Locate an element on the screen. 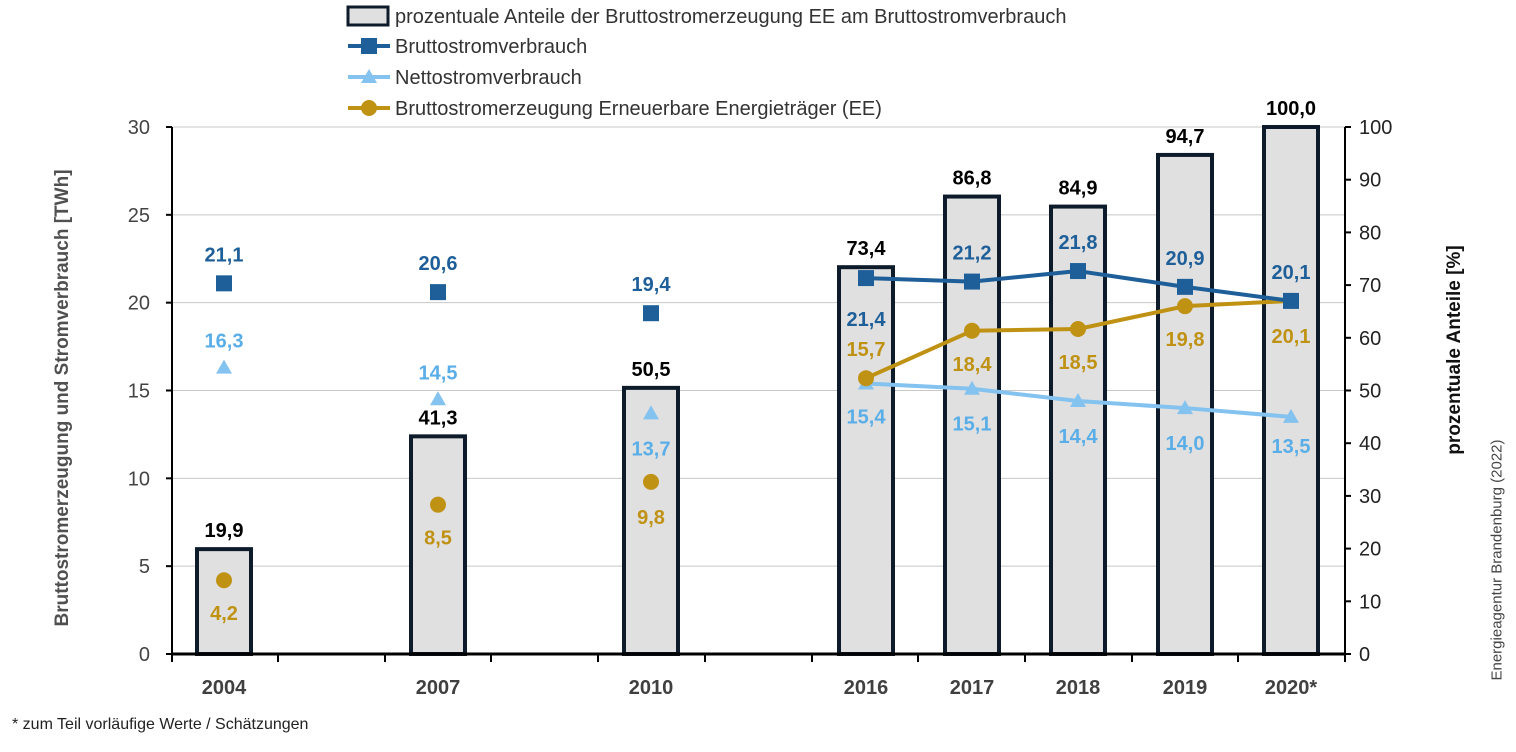  ee-data-label: 15,7 is located at coordinates (866, 350).